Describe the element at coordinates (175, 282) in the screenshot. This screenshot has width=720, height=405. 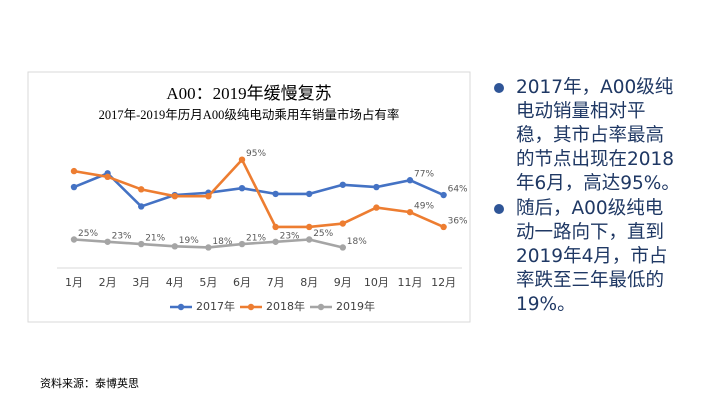
I see `x-tick-label: 4月` at that location.